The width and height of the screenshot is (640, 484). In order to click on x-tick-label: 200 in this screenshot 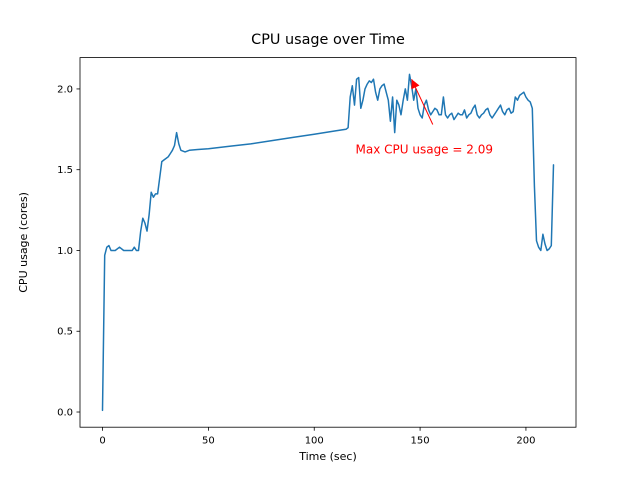, I will do `click(525, 441)`.